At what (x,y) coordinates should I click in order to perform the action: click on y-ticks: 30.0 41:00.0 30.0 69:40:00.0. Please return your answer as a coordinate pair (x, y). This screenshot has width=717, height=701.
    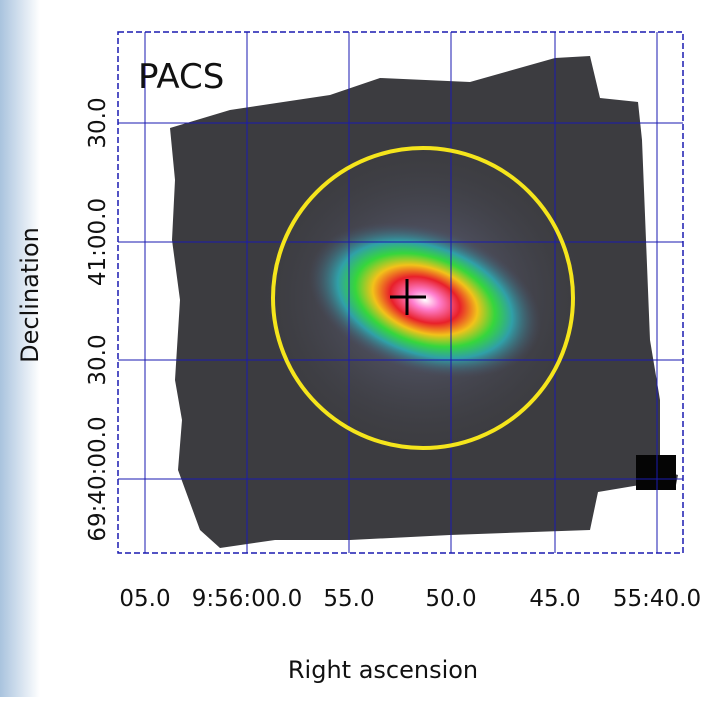
    Looking at the image, I should click on (98, 319).